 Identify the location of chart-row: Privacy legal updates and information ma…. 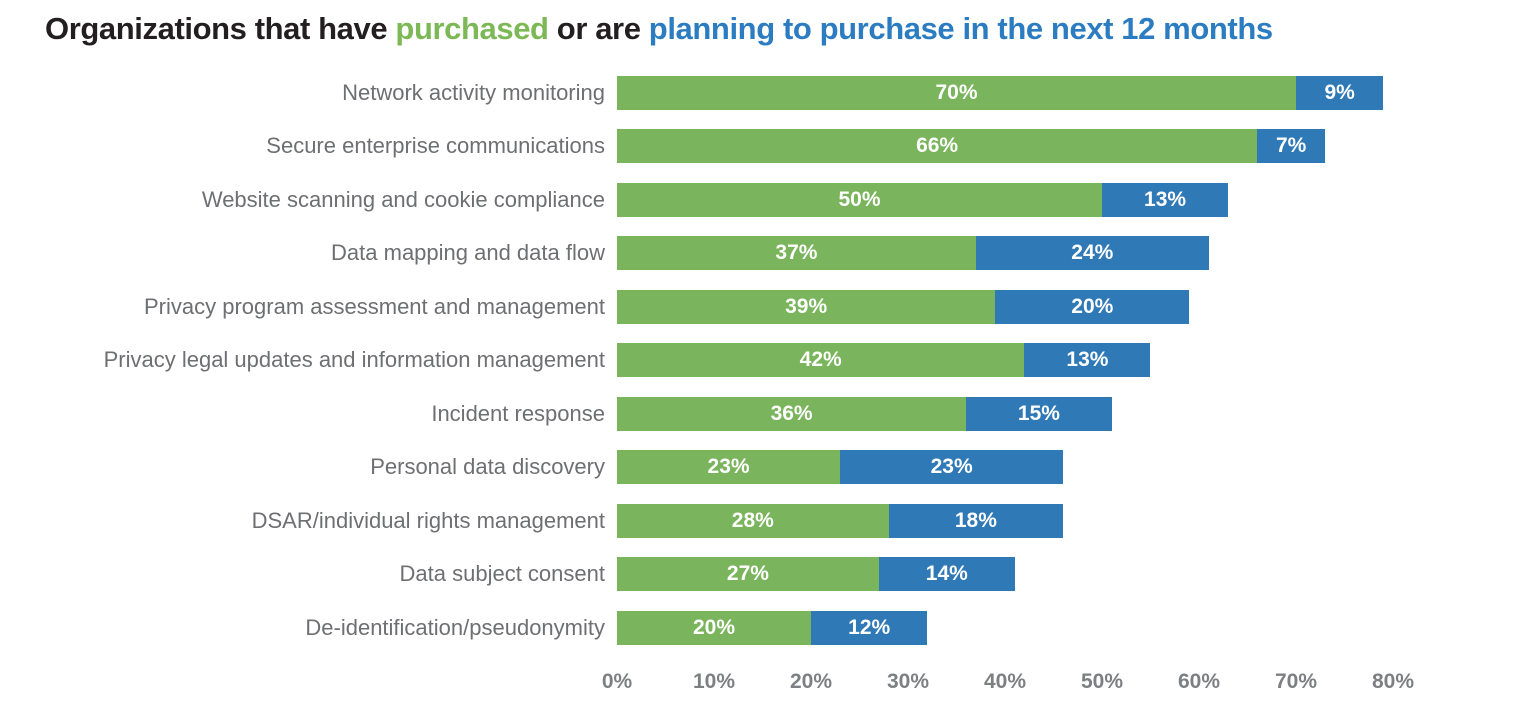
(770, 360).